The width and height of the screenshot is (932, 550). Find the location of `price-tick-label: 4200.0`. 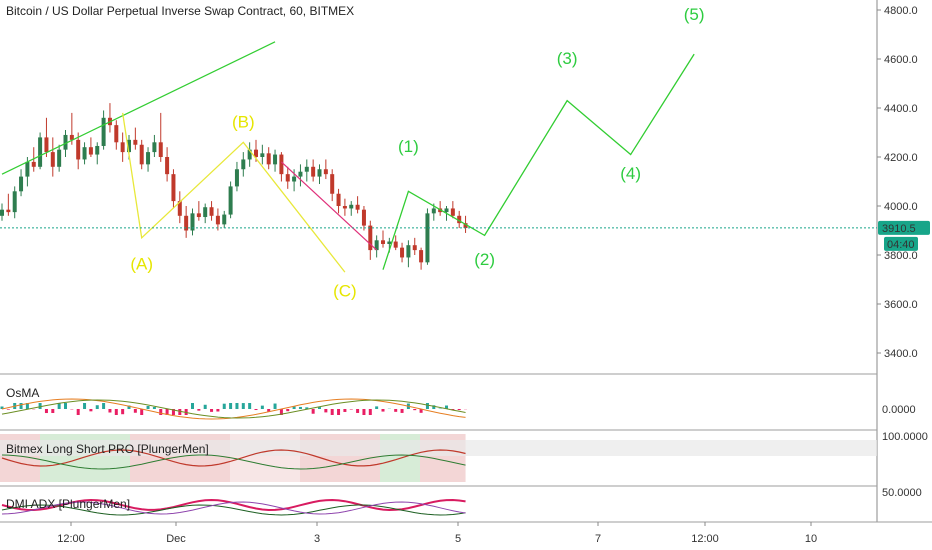

price-tick-label: 4200.0 is located at coordinates (901, 158).